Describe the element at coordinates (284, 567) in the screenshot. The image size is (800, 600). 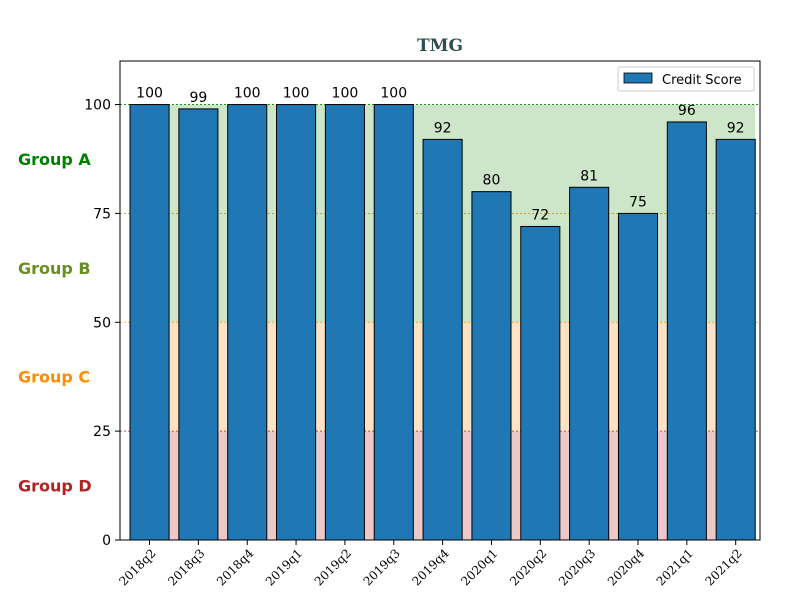
I see `x-tick-label: 2019q1` at that location.